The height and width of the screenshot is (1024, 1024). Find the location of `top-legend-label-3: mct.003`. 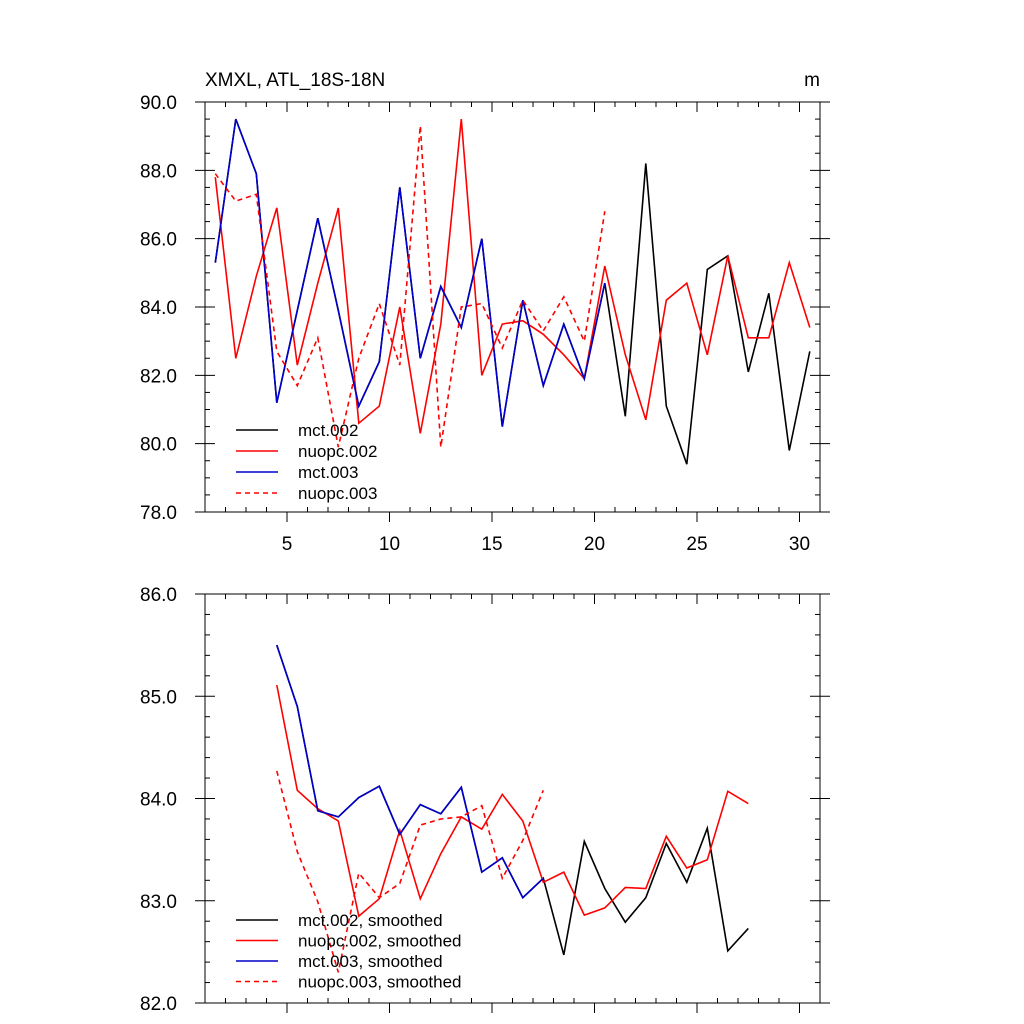

top-legend-label-3: mct.003 is located at coordinates (328, 472).